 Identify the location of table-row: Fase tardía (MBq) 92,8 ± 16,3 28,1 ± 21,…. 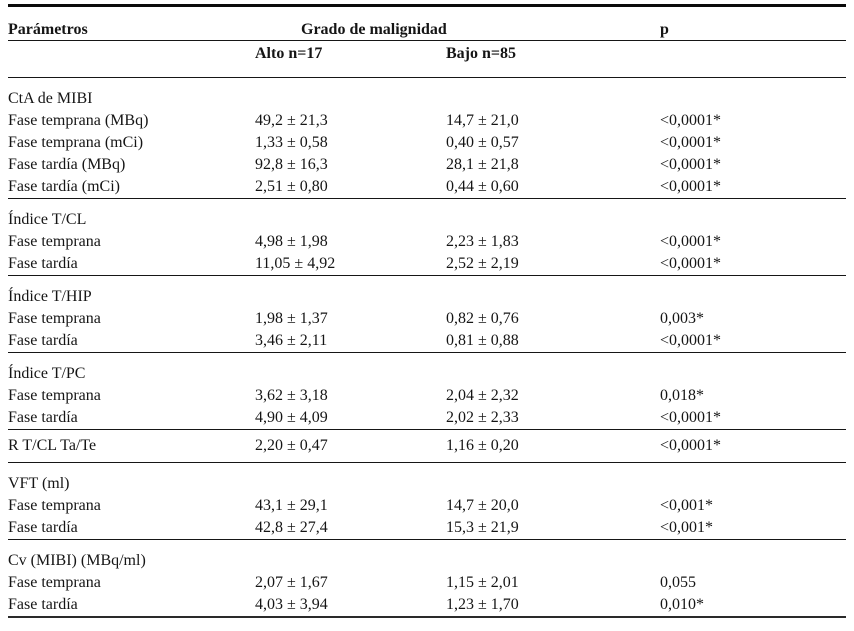
(427, 165).